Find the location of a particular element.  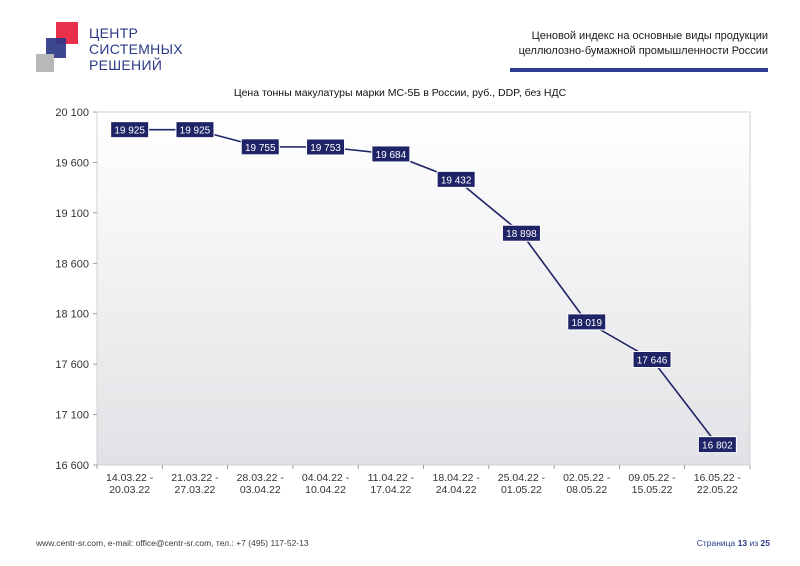

y-tick-label: 18 600 is located at coordinates (72, 264).